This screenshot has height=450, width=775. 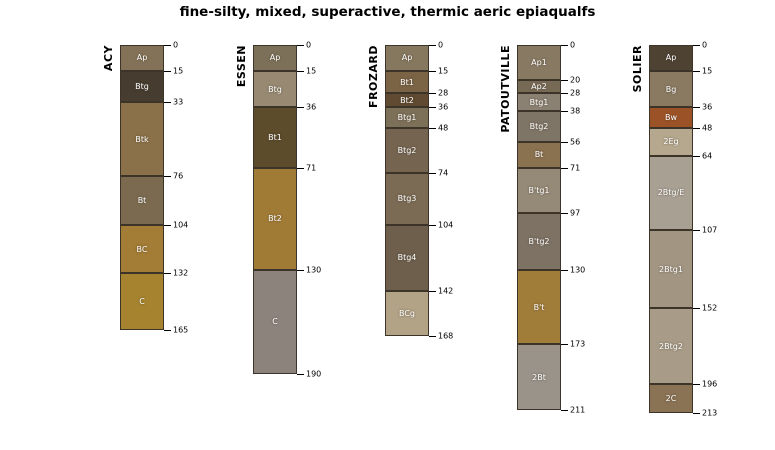 What do you see at coordinates (575, 111) in the screenshot?
I see `depth-label: 38` at bounding box center [575, 111].